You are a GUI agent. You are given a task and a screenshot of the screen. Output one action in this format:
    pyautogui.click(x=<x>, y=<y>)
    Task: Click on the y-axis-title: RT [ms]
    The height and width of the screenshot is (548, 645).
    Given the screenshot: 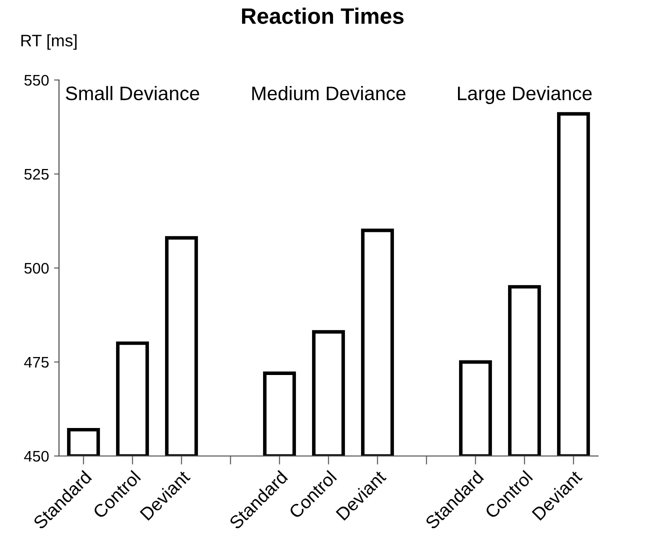 What is the action you would take?
    pyautogui.click(x=49, y=42)
    